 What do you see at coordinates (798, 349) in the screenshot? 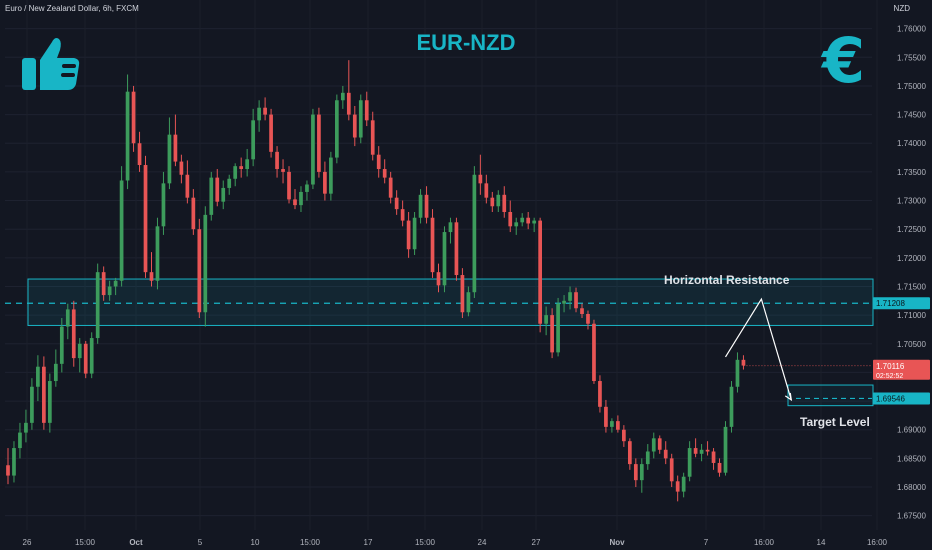
I see `overlay-layer` at bounding box center [798, 349].